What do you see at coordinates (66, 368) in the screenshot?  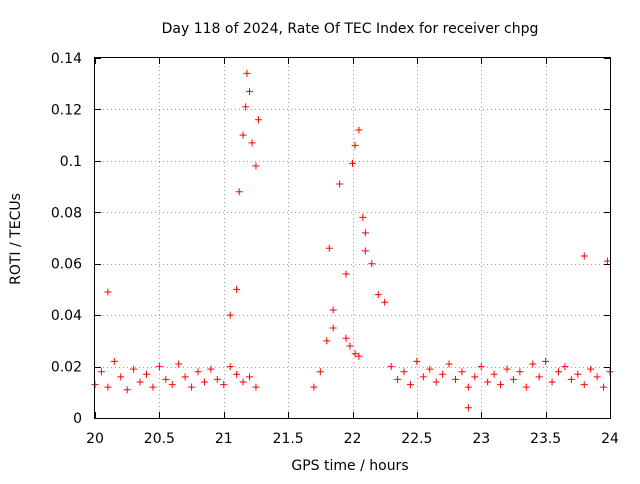 I see `y-tick-label: 0.02` at bounding box center [66, 368].